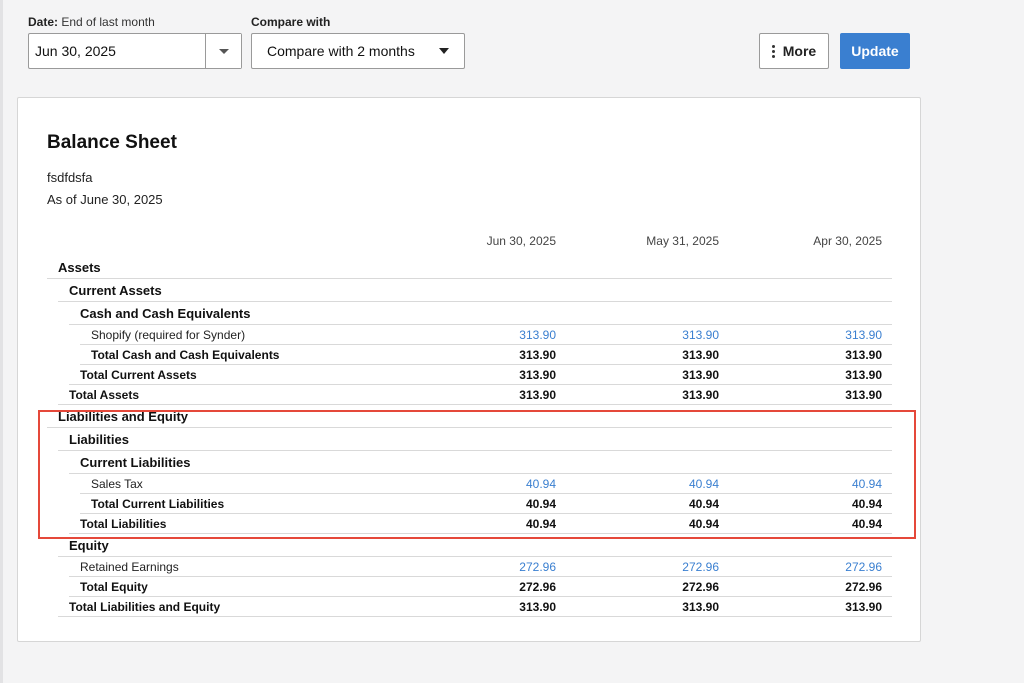 The width and height of the screenshot is (1024, 683). I want to click on table-row: Current Assets, so click(469, 290).